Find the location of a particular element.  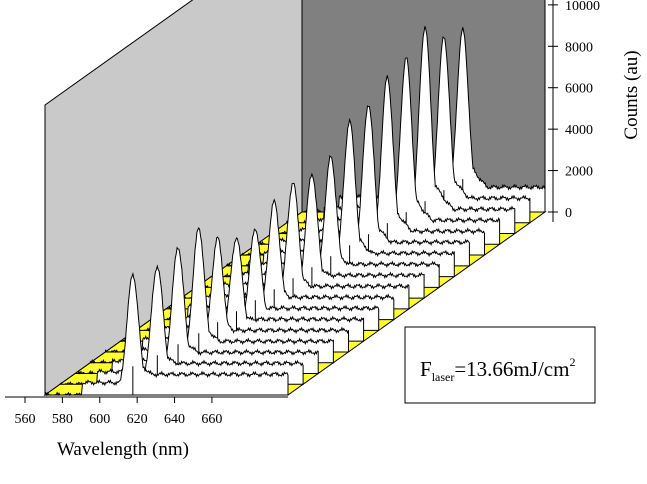

y-tick-label: 6000 is located at coordinates (579, 89).